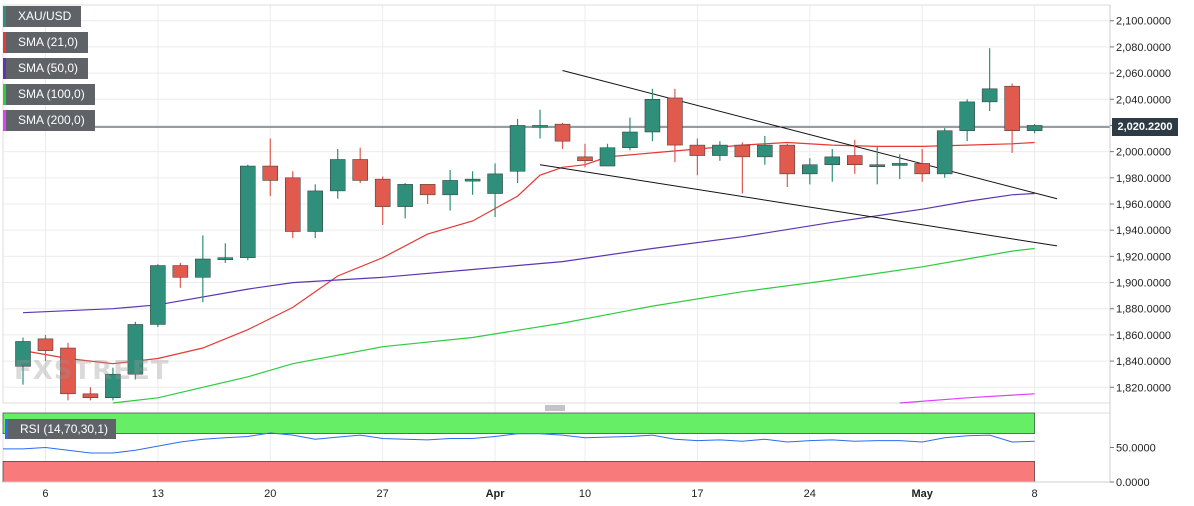  I want to click on y-tick-label: 1,940.0000, so click(1143, 231).